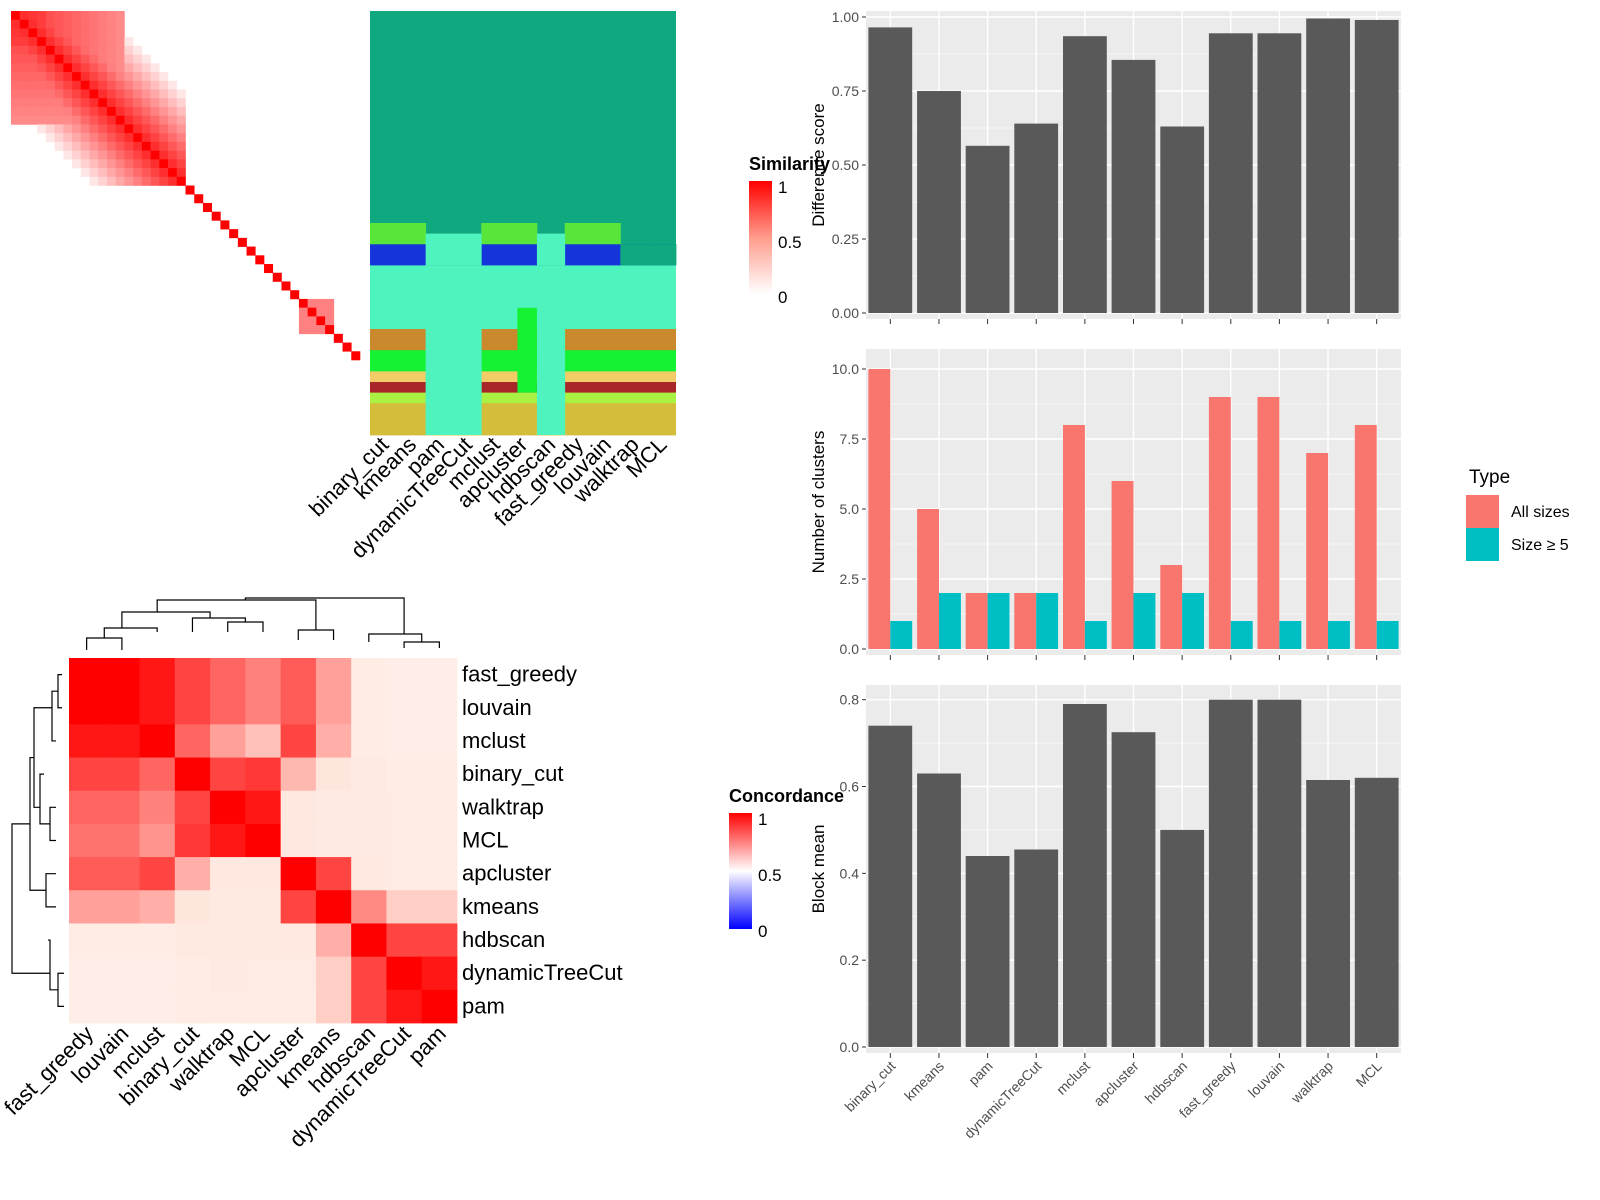  What do you see at coordinates (850, 649) in the screenshot?
I see `y-tick-label: 0.0` at bounding box center [850, 649].